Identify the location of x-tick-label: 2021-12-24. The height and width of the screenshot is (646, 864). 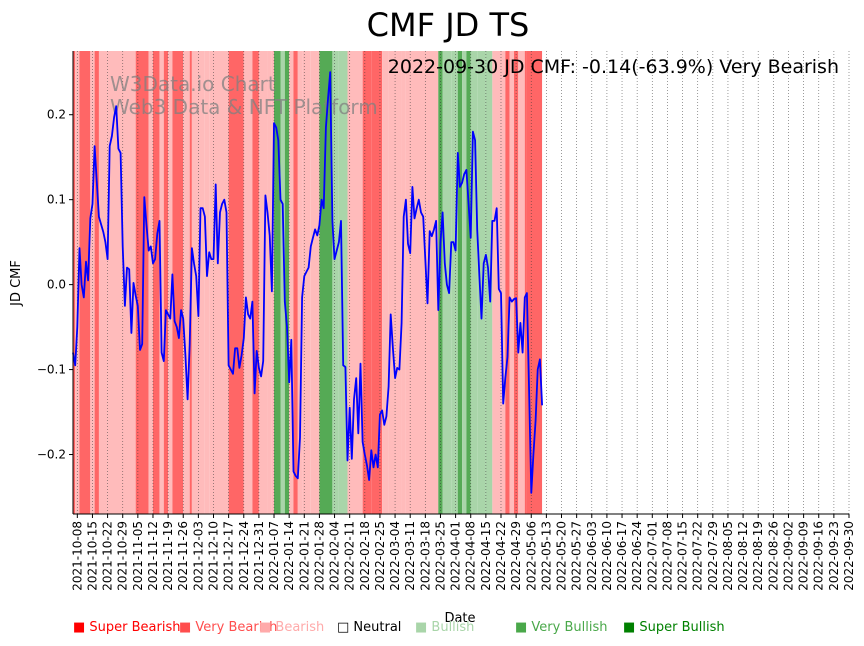
(244, 556).